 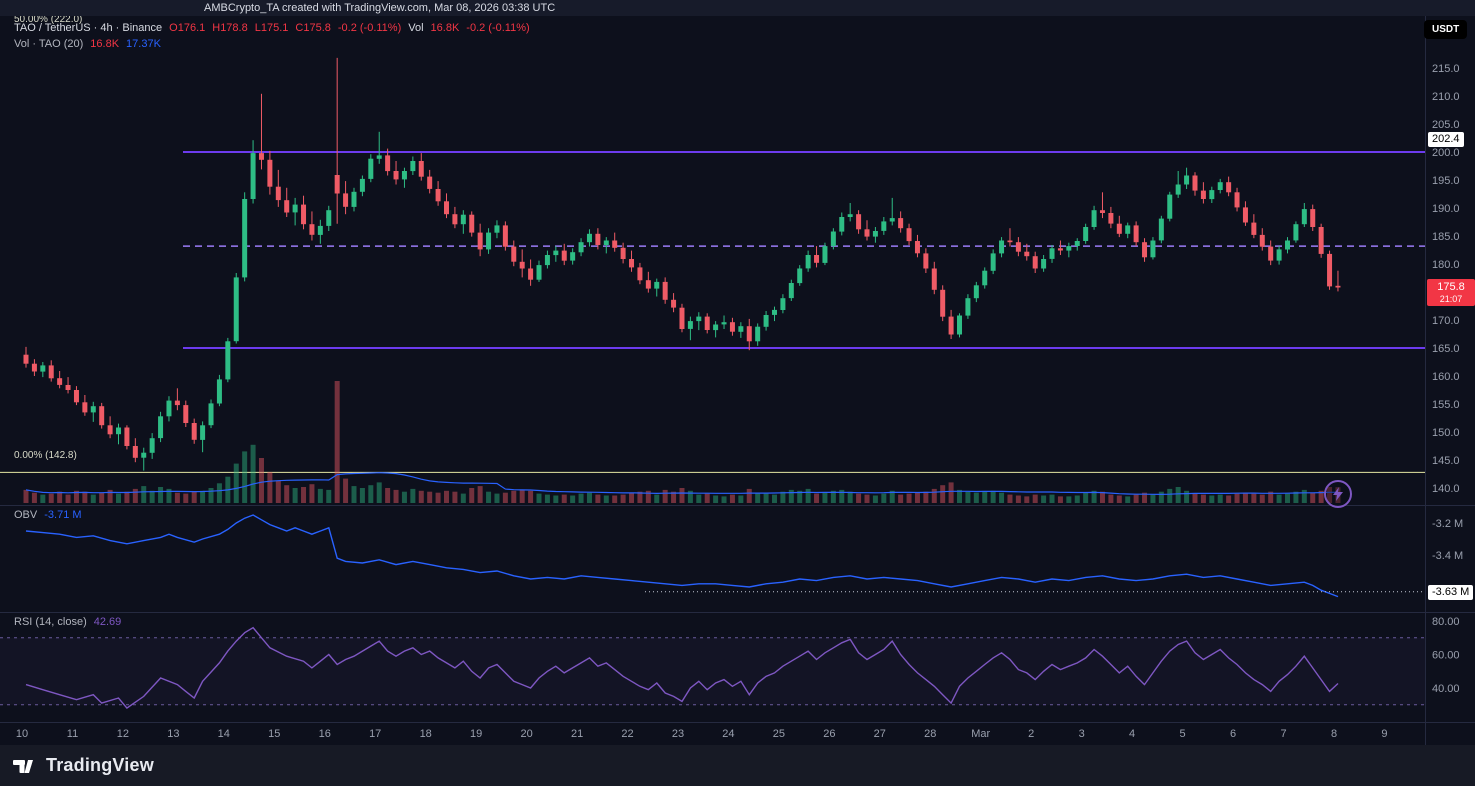 I want to click on fib-0-label: 0.00% (142.8), so click(x=45, y=455).